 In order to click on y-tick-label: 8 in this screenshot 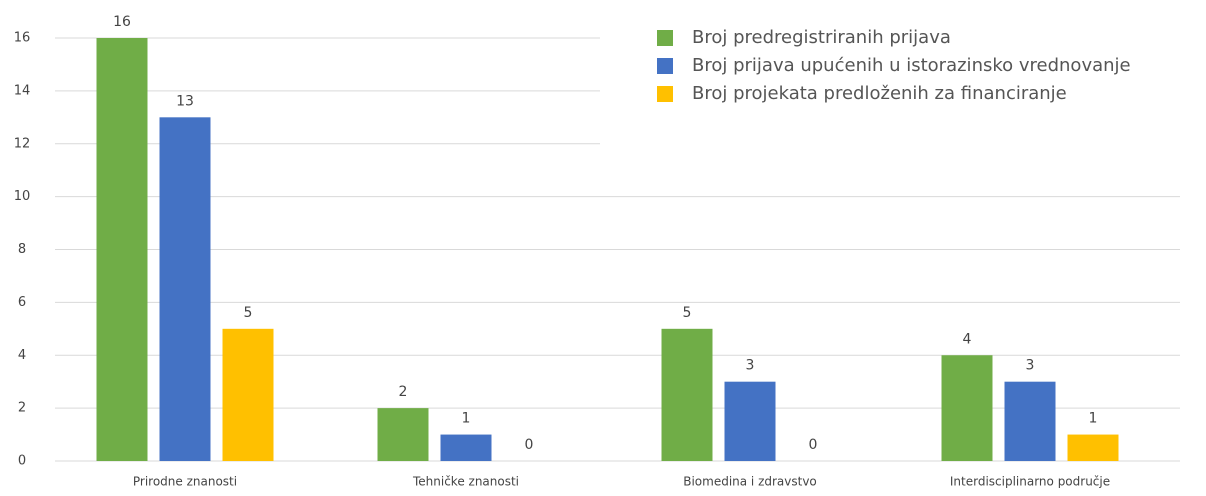, I will do `click(22, 249)`.